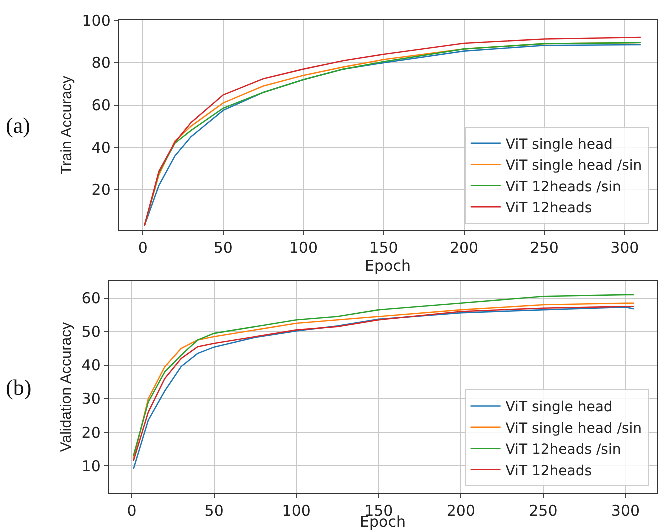 The height and width of the screenshot is (531, 658). I want to click on y-axis-title: Validation Accuracy, so click(67, 387).